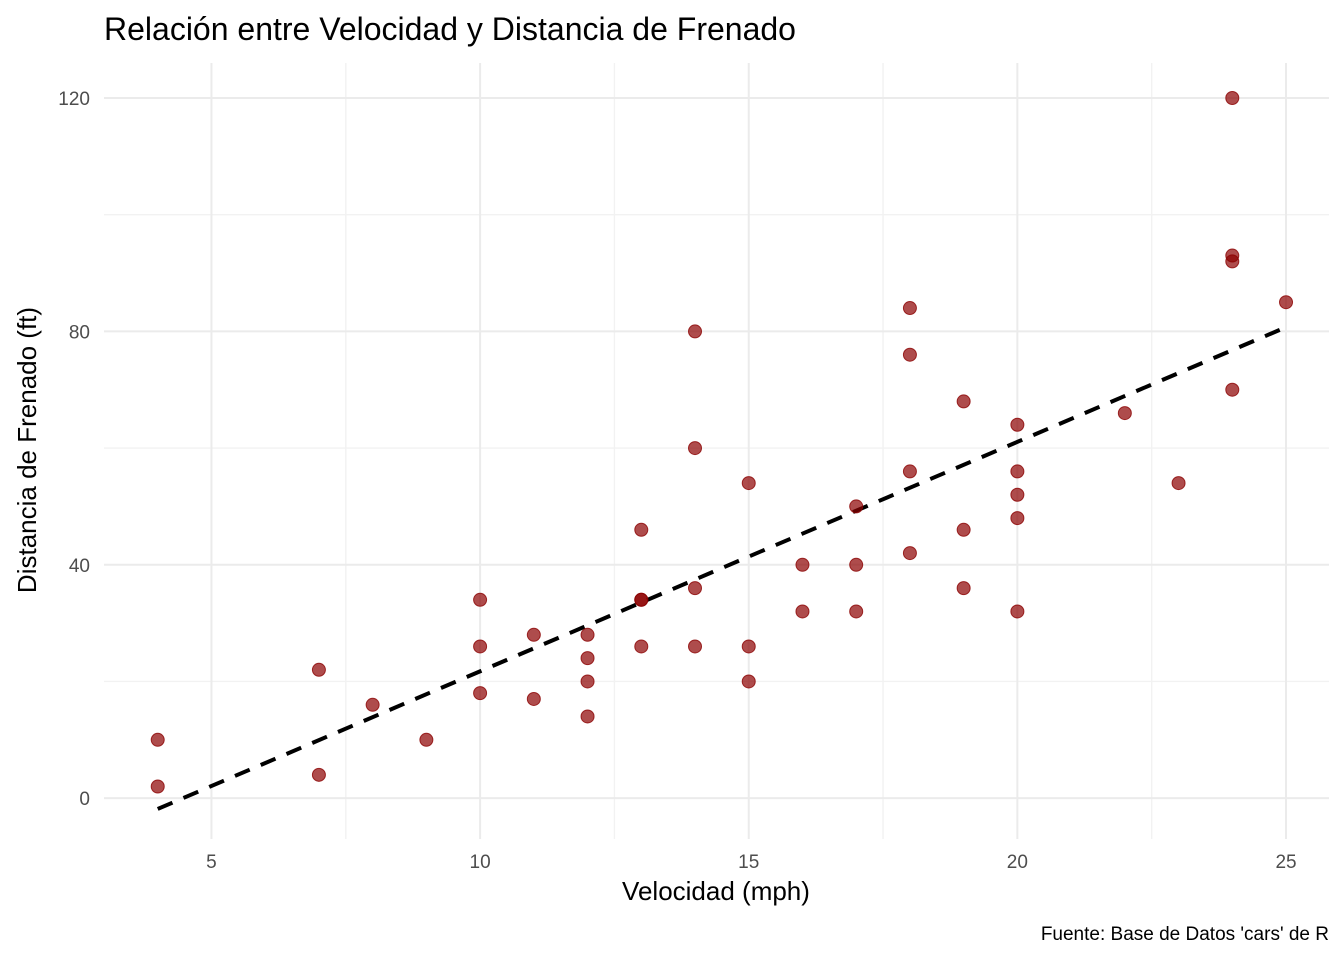  What do you see at coordinates (79, 566) in the screenshot?
I see `y-tick-label: 40` at bounding box center [79, 566].